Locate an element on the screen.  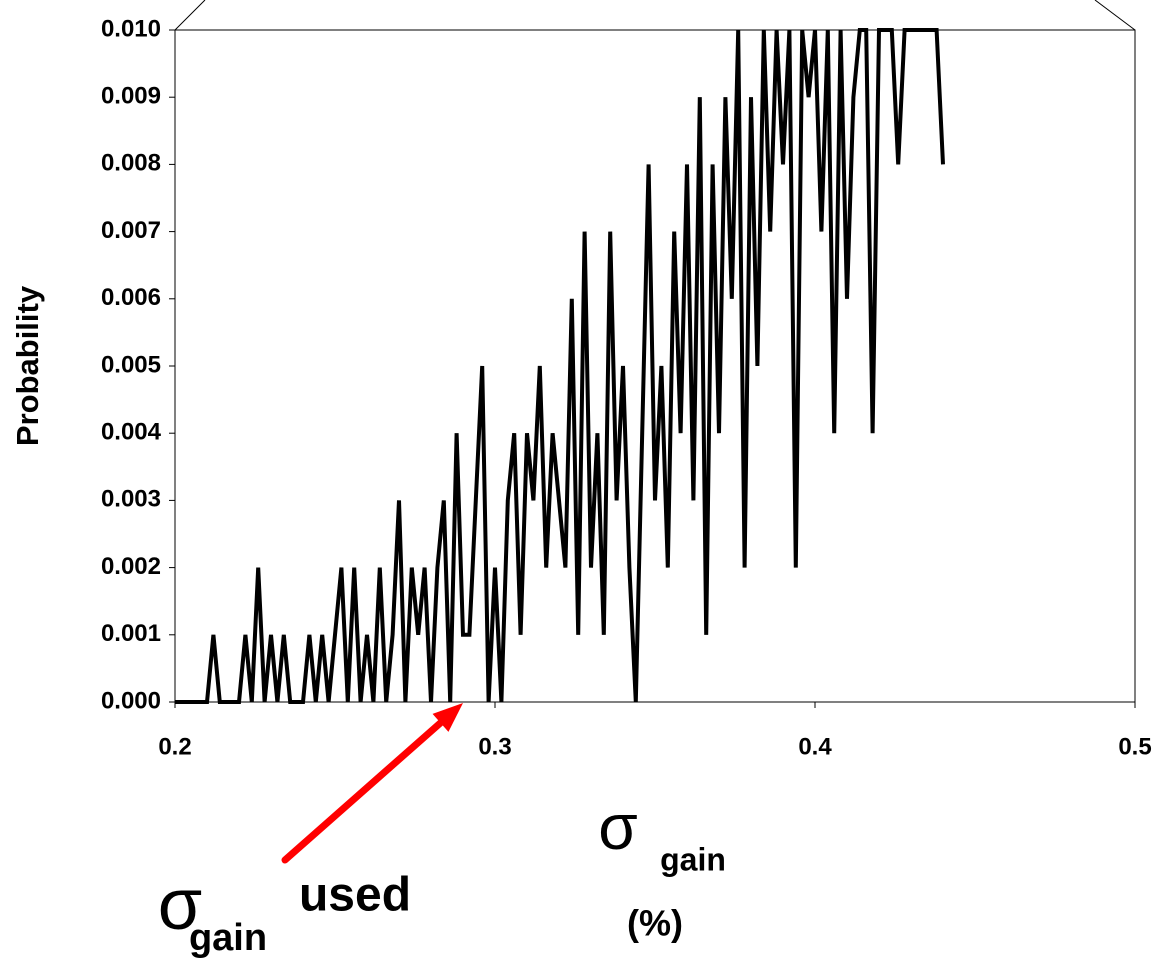
x-axis-subscript: gain is located at coordinates (693, 859).